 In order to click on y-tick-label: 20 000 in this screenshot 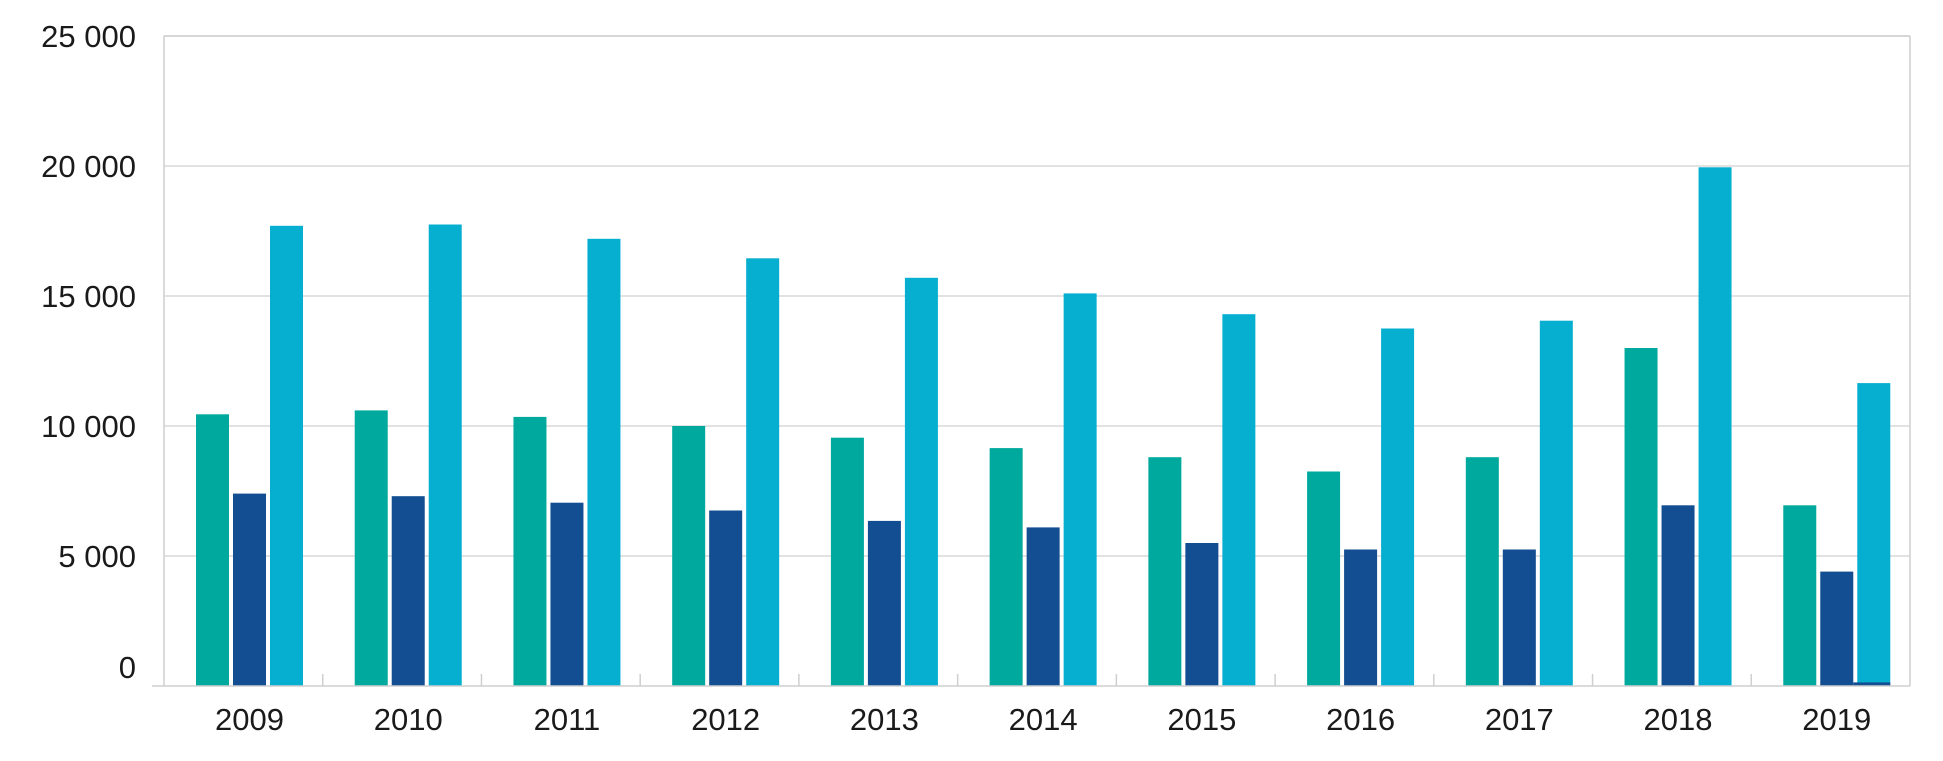, I will do `click(88, 166)`.